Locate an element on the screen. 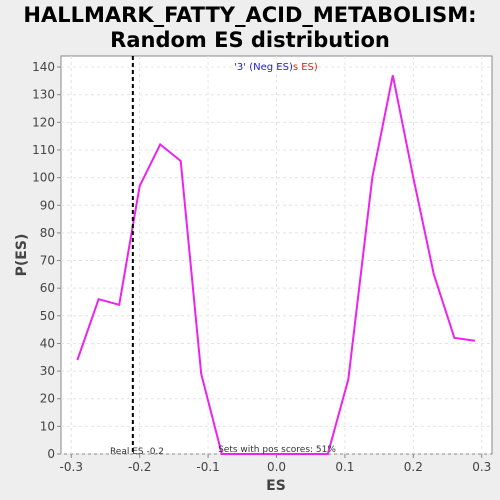 Image resolution: width=500 pixels, height=500 pixels. x-axis-ticks: -0.3 -0.2 -0.1 0.0 0.1 0.2 0.3 is located at coordinates (275, 464).